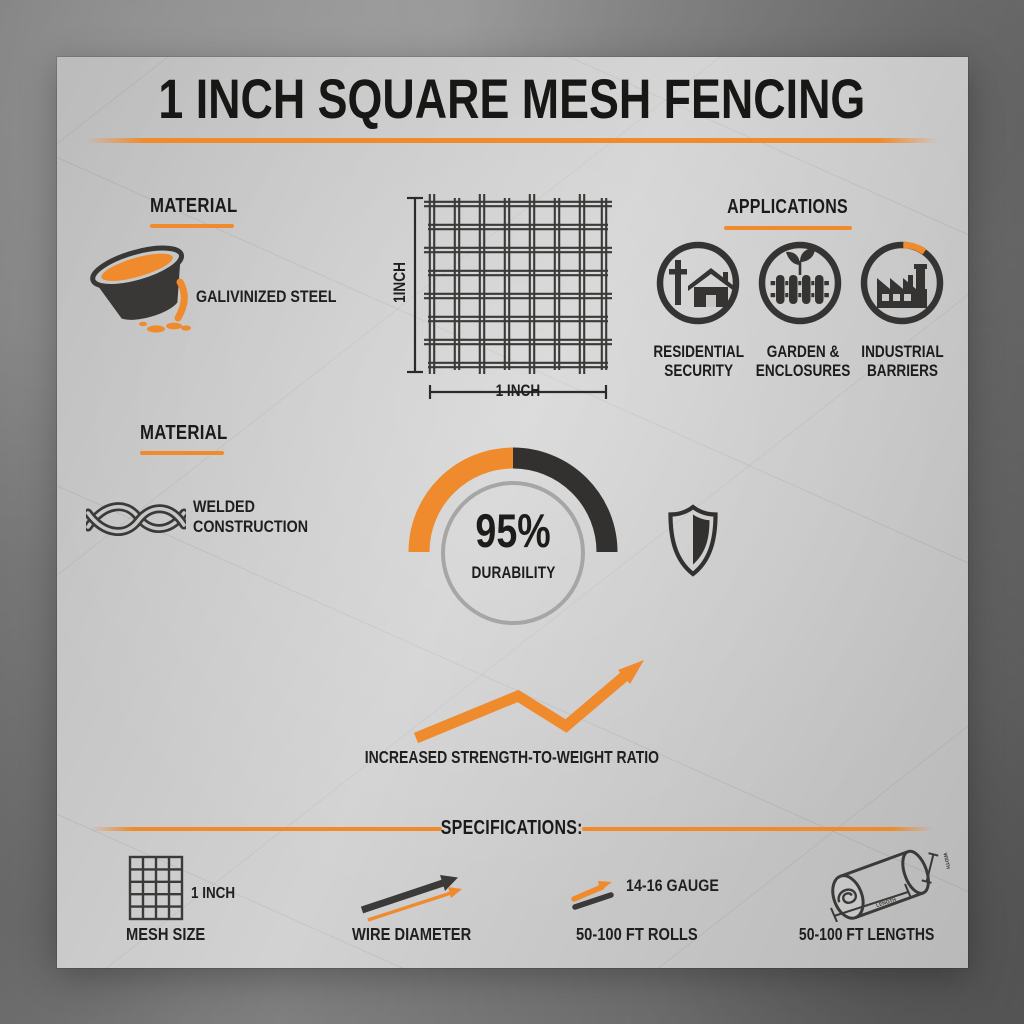  Describe the element at coordinates (513, 530) in the screenshot. I see `durability-value: 95%` at that location.